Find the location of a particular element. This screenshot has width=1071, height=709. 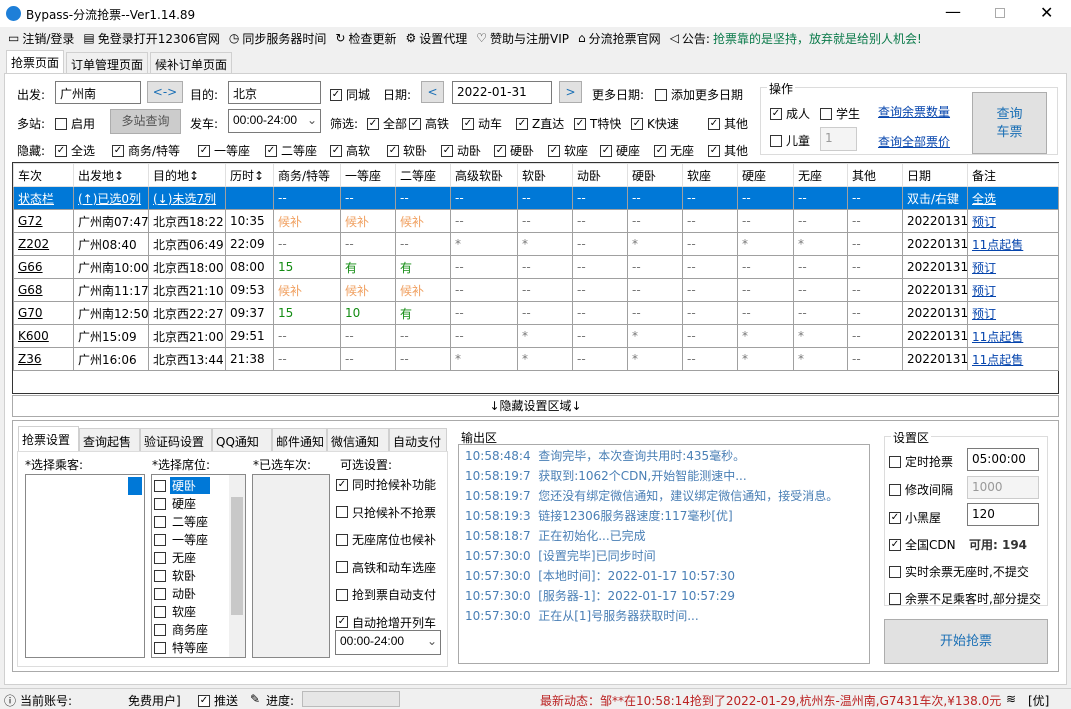

vip-button: ♡ 赞助与注册VIP is located at coordinates (523, 38).